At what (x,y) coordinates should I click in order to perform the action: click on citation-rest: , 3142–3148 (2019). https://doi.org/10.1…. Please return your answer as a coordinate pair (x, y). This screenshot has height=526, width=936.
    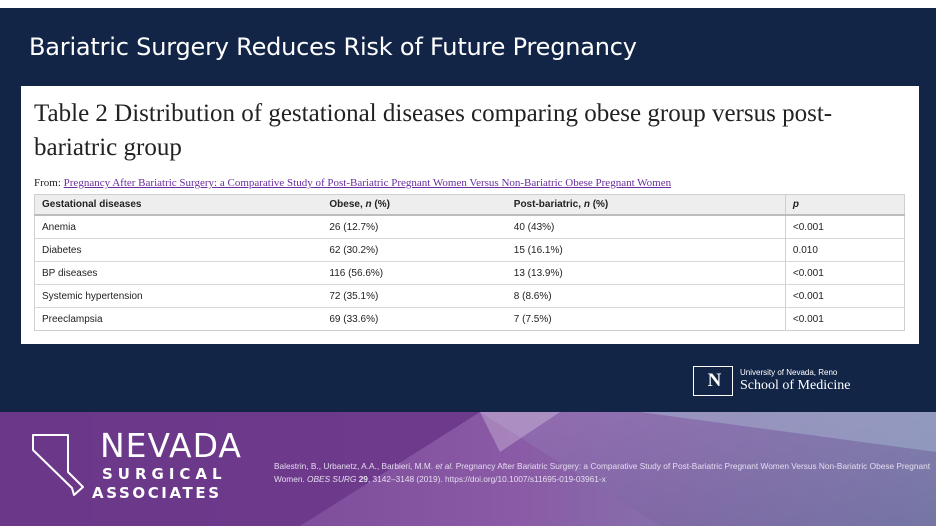
    Looking at the image, I should click on (486, 479).